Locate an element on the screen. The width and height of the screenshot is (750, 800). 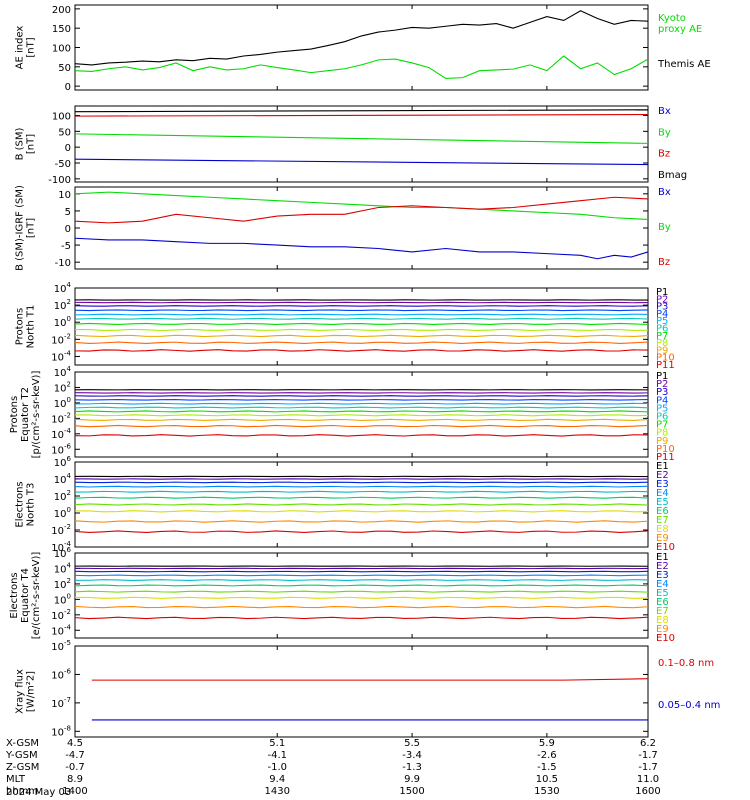
x-row-label: Y-GSM is located at coordinates (21, 755).